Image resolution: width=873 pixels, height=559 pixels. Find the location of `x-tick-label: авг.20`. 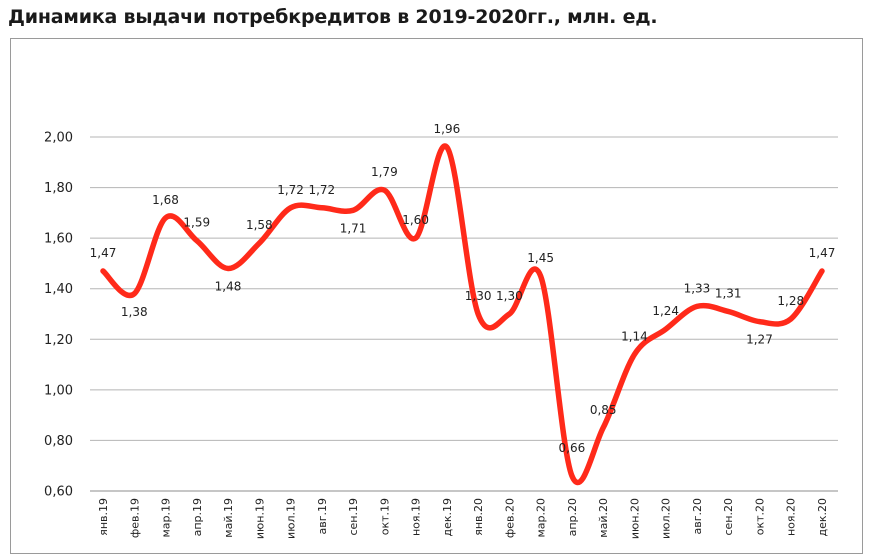

x-tick-label: авг.20 is located at coordinates (697, 516).